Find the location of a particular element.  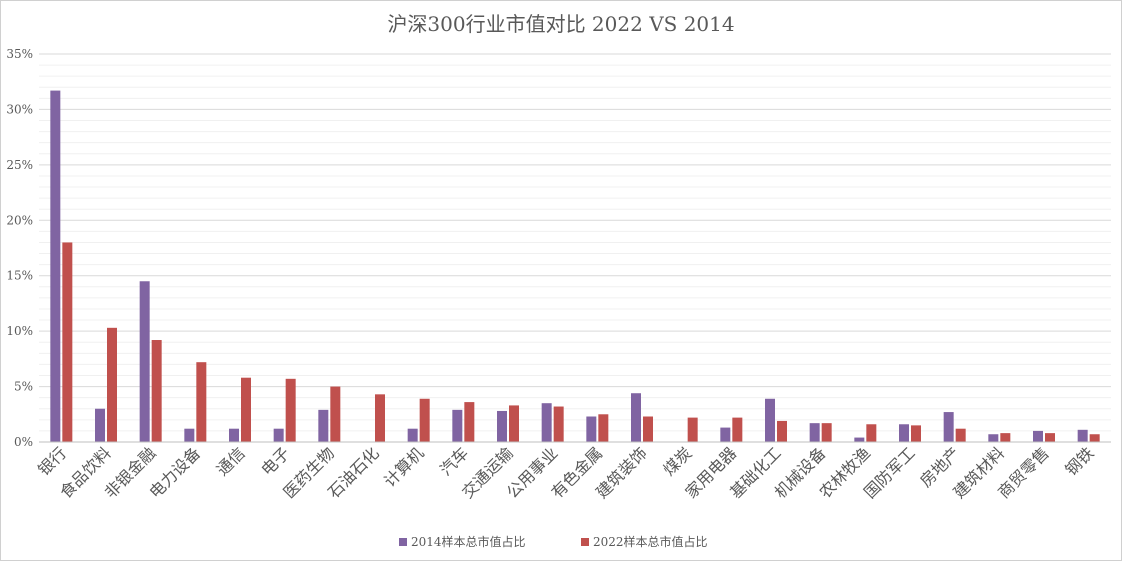

legend-swatch-2022 is located at coordinates (585, 542).